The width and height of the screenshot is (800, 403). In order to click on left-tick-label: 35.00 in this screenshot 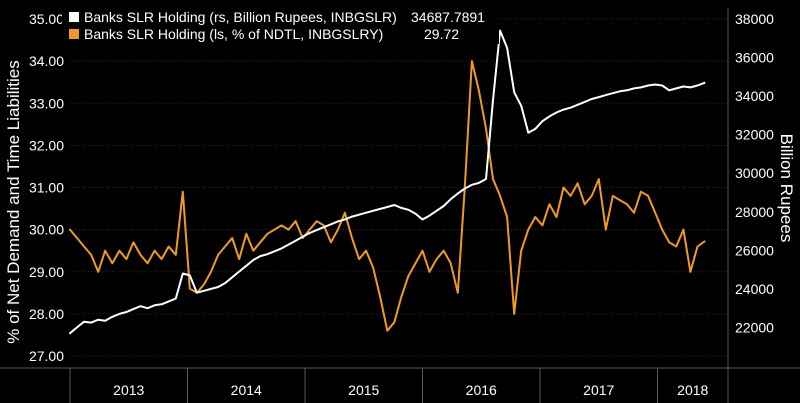, I will do `click(46, 19)`.